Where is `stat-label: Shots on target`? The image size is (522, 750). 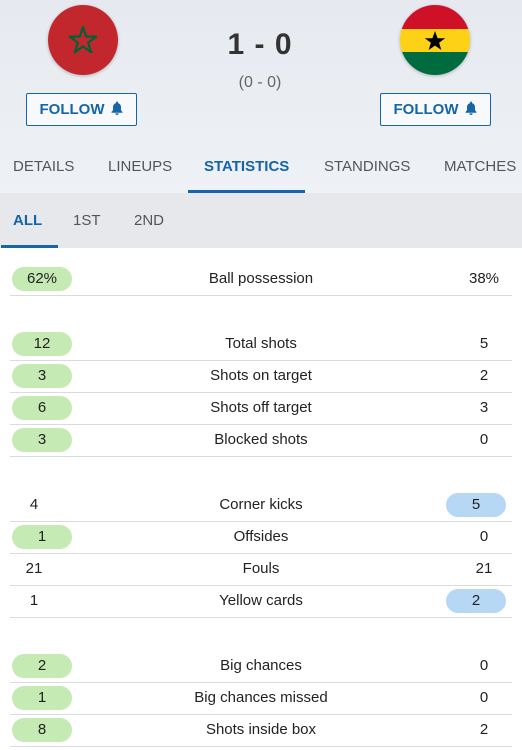
stat-label: Shots on target is located at coordinates (261, 375).